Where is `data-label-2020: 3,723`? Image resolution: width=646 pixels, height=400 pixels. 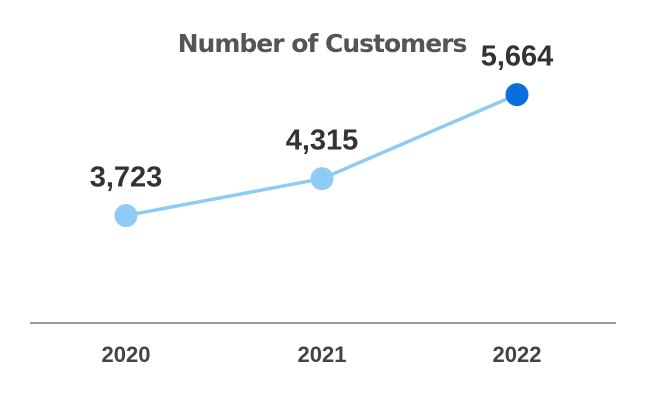
data-label-2020: 3,723 is located at coordinates (126, 178).